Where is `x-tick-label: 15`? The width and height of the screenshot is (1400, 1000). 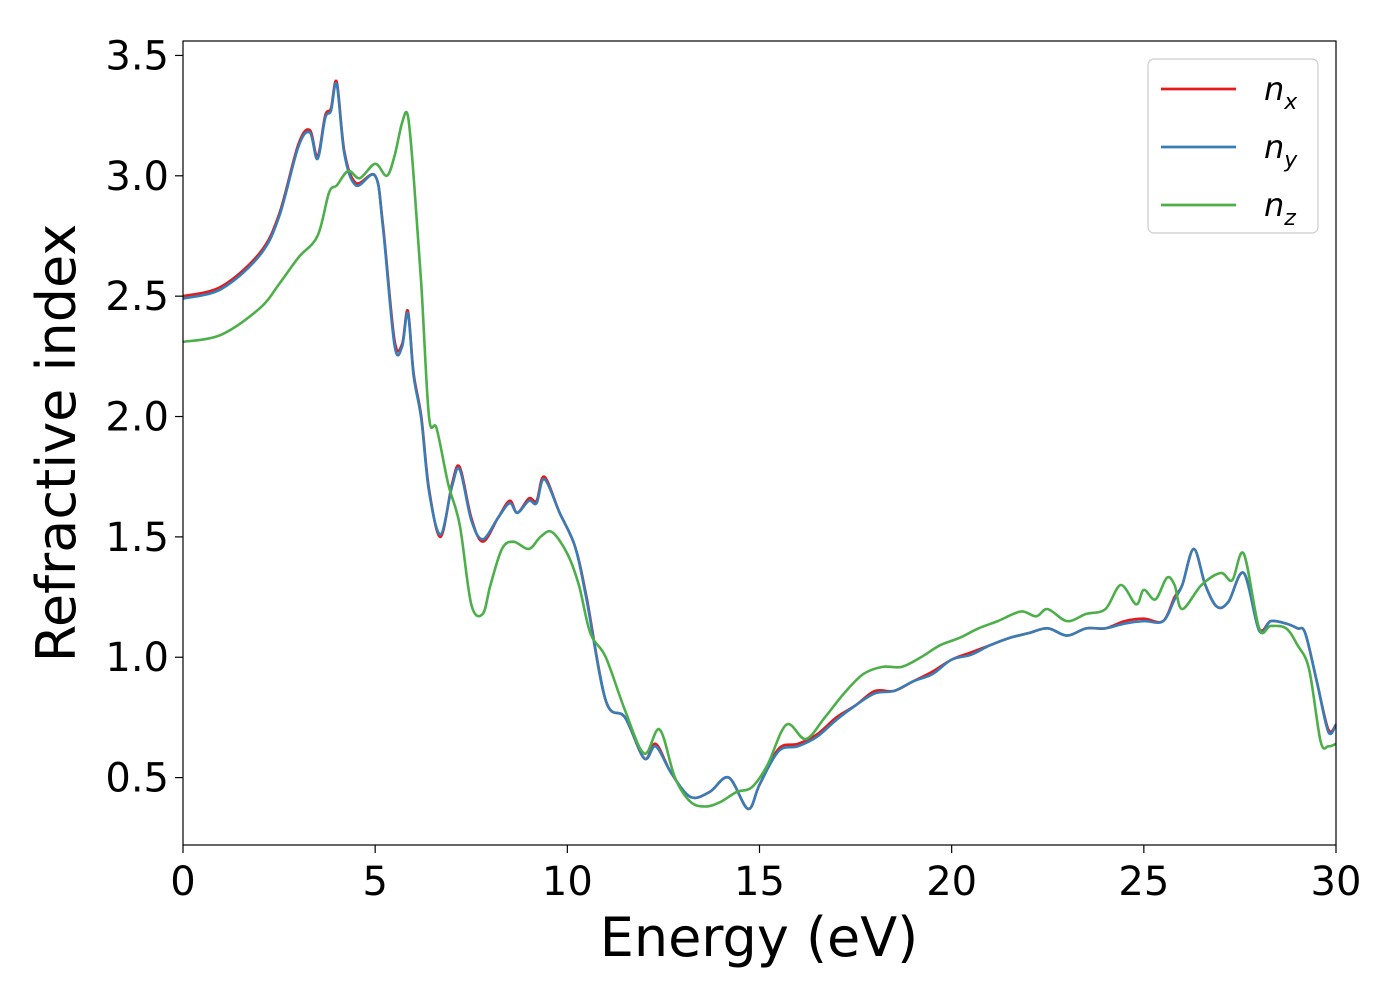
x-tick-label: 15 is located at coordinates (759, 882).